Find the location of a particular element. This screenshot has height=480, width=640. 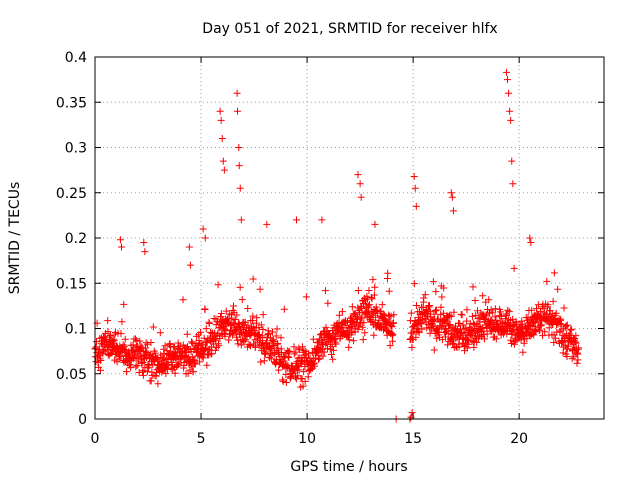

x-tick-label: 20 is located at coordinates (519, 439).